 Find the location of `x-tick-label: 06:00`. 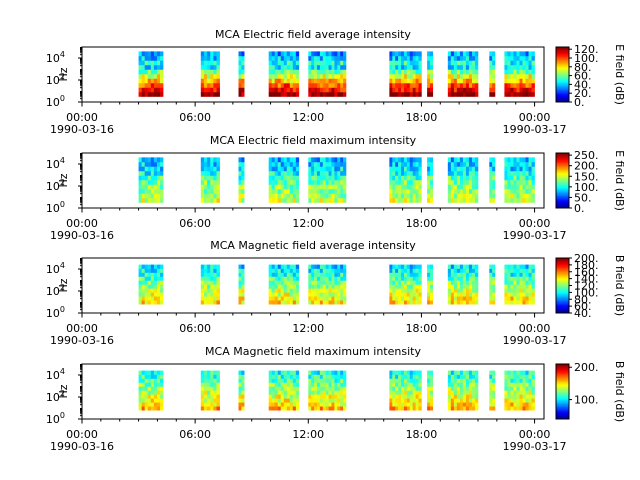

x-tick-label: 06:00 is located at coordinates (195, 117).